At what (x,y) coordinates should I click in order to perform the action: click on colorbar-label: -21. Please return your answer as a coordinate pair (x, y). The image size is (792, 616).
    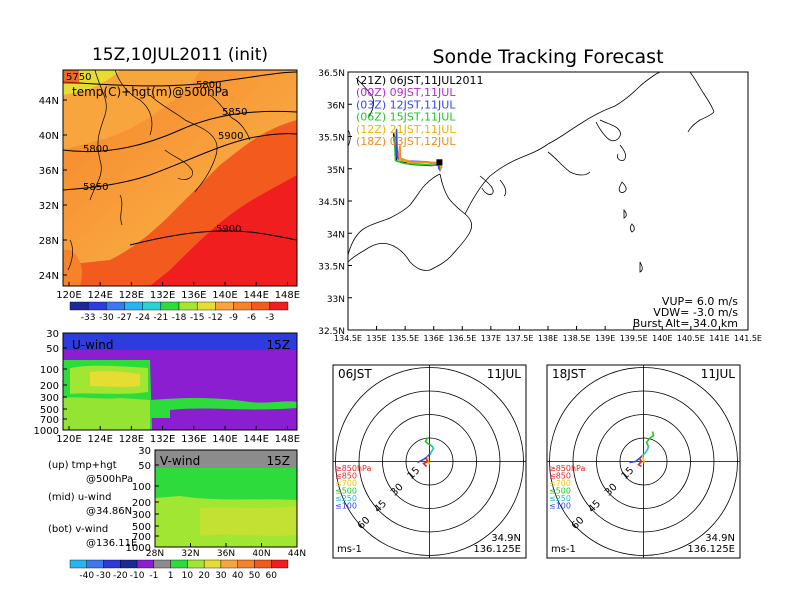
    Looking at the image, I should click on (160, 318).